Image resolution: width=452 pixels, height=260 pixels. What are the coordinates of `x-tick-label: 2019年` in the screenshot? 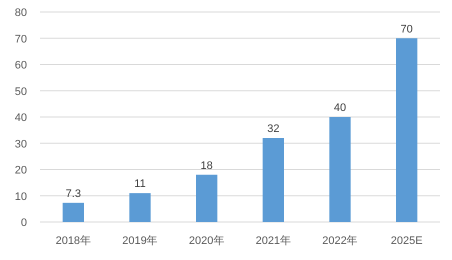 It's located at (140, 241).